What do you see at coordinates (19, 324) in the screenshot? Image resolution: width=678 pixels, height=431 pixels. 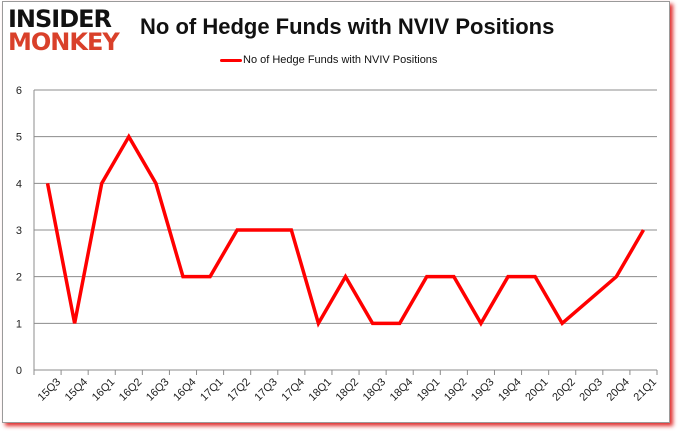 I see `y-tick-label: 1` at bounding box center [19, 324].